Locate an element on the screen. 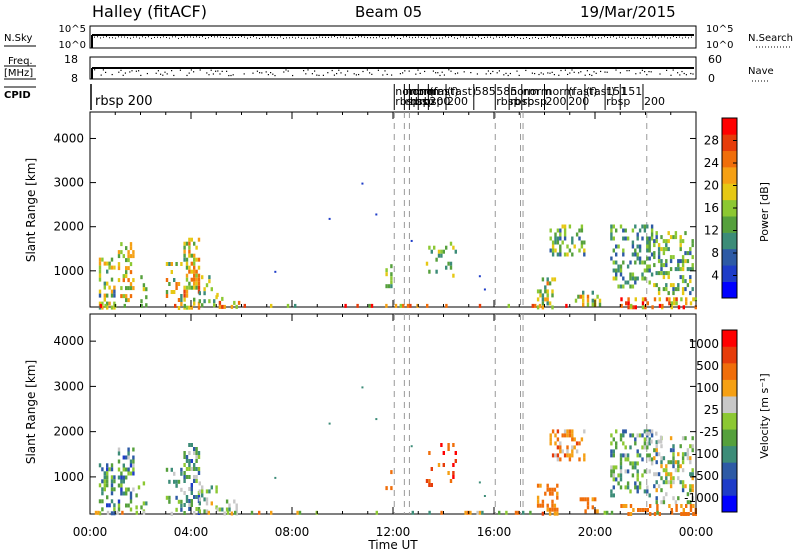 Image resolution: width=800 pixels, height=554 pixels. velocity-colorbar-tick-label-7: -1000 is located at coordinates (701, 498).